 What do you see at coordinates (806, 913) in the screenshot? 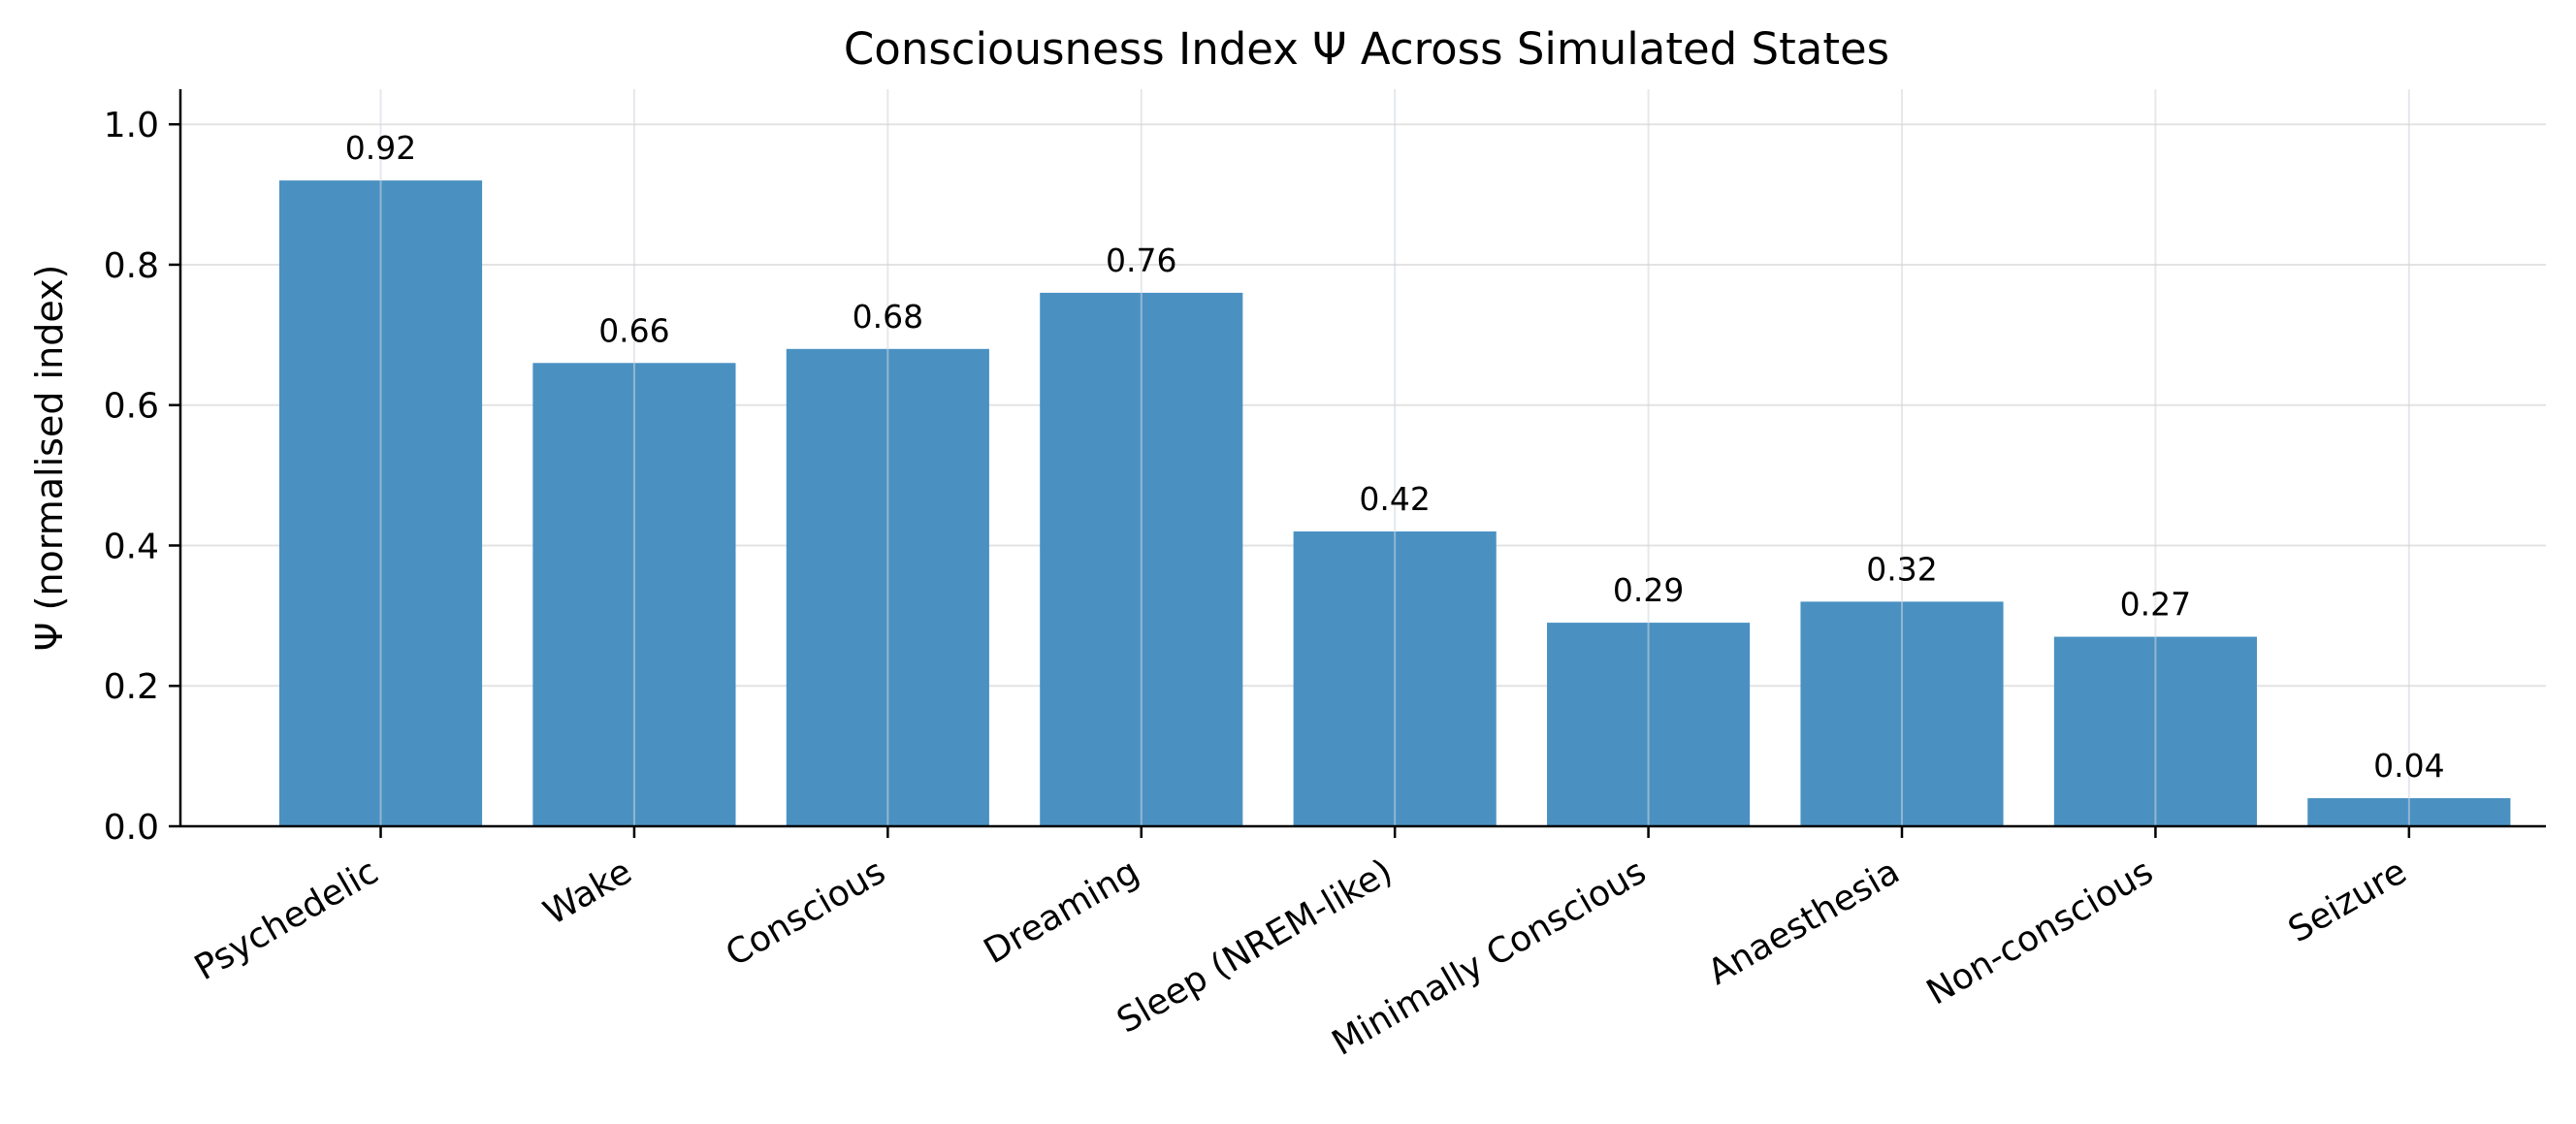
I see `x-tick-label: Conscious` at bounding box center [806, 913].